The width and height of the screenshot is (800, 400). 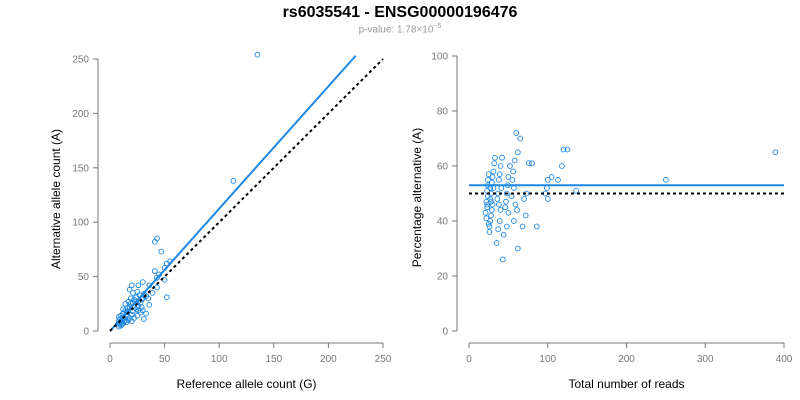 What do you see at coordinates (165, 359) in the screenshot?
I see `x-tick-label: 50` at bounding box center [165, 359].